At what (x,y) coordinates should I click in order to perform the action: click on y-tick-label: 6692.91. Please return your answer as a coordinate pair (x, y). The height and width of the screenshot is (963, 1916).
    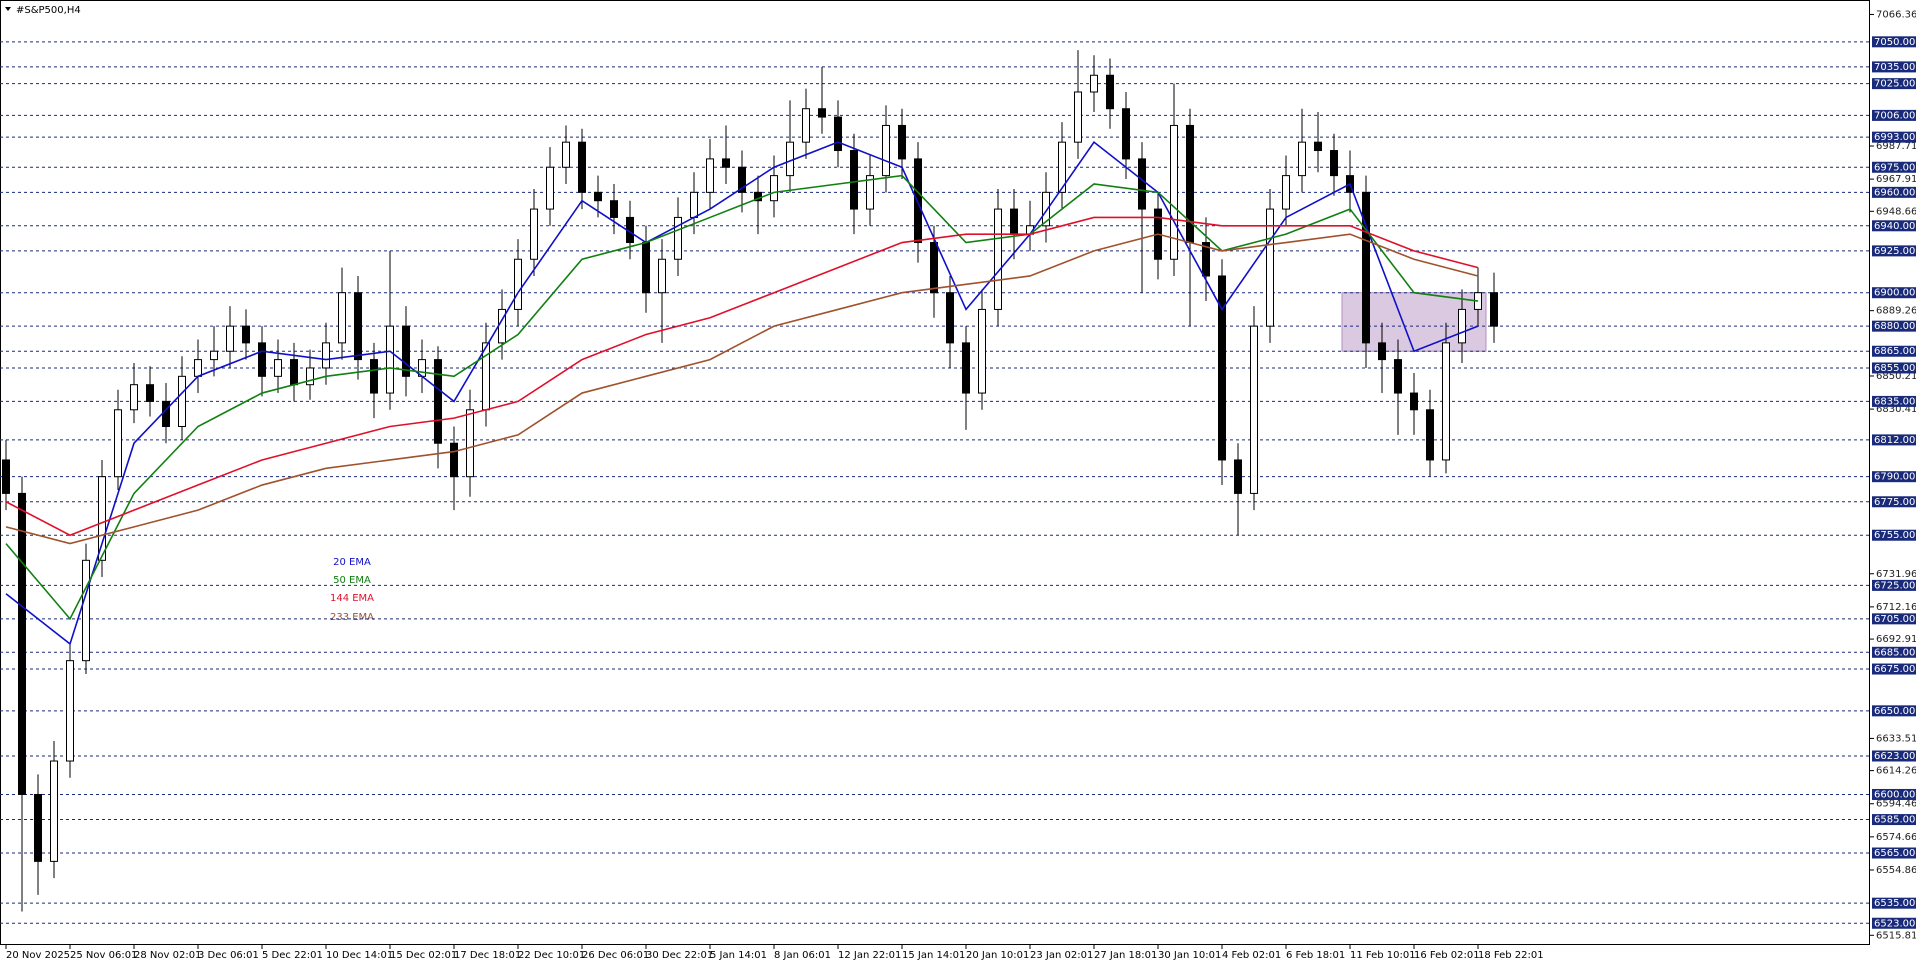
    Looking at the image, I should click on (1896, 639).